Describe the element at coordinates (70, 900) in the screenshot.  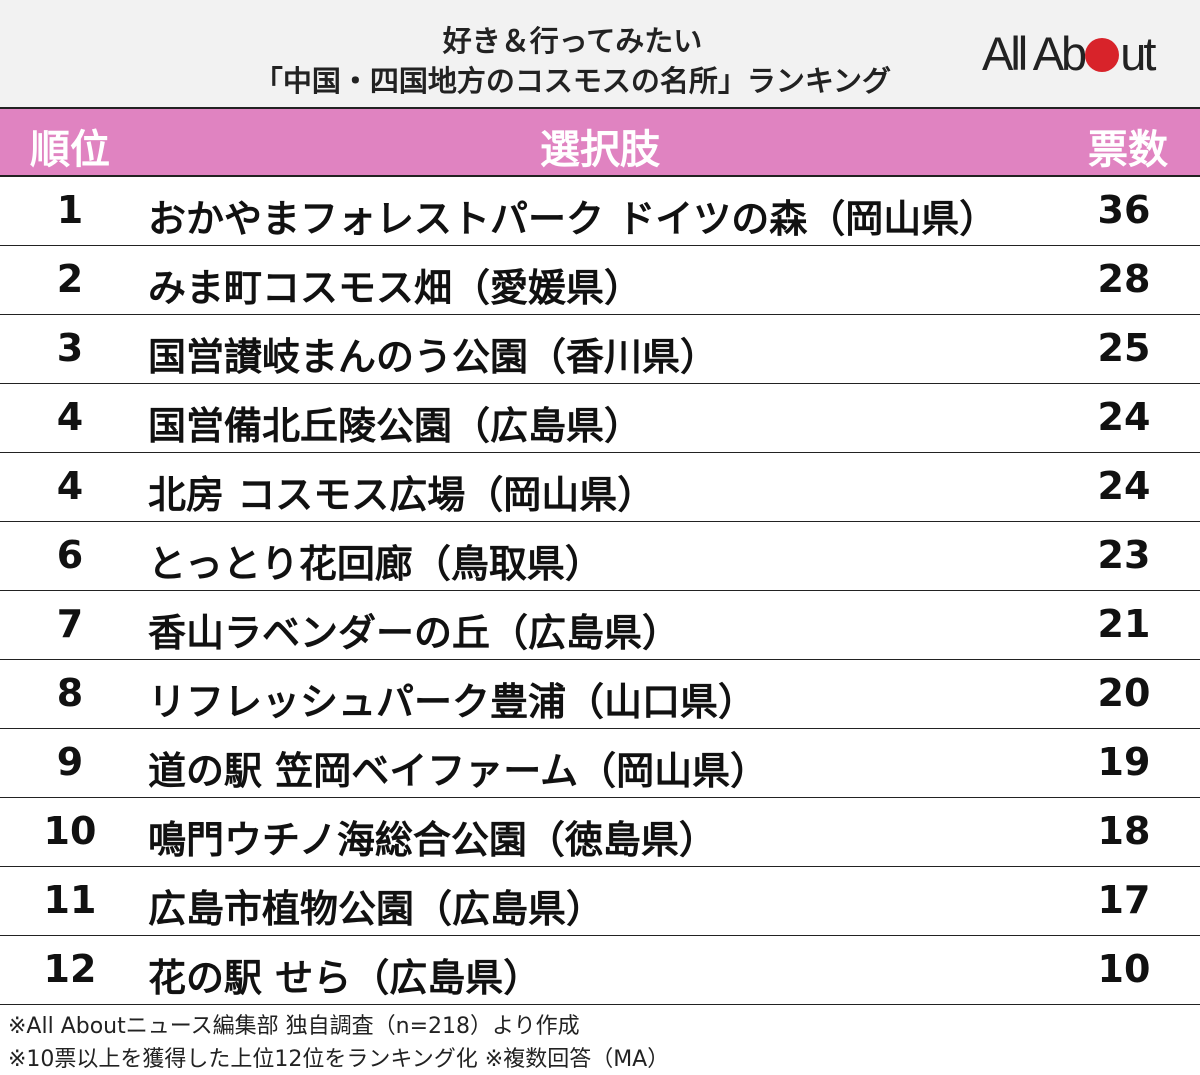
I see `rank-cell: 11` at that location.